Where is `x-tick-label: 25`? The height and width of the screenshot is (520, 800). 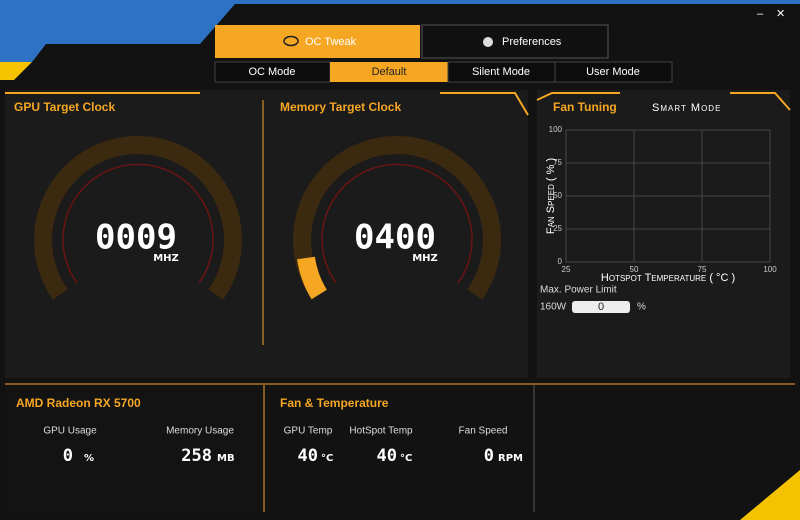
x-tick-label: 25 is located at coordinates (566, 269).